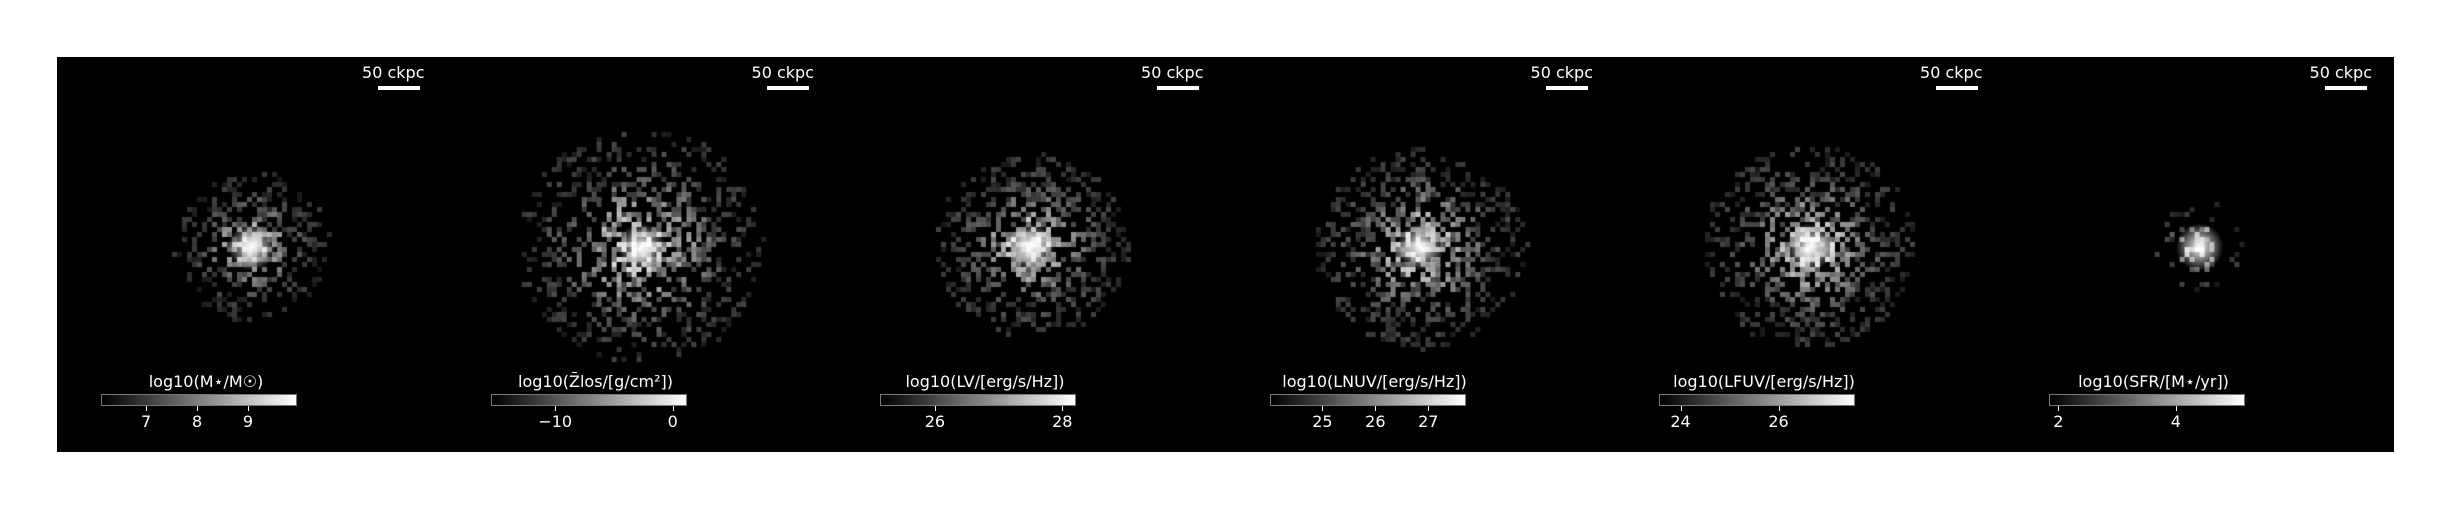 The image size is (2444, 507). I want to click on metallicity-map, so click(641, 254).